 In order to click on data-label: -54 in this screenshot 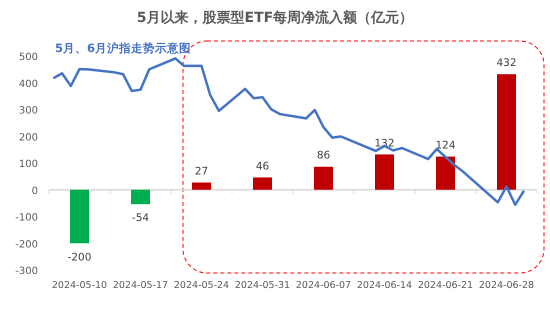, I will do `click(141, 218)`.